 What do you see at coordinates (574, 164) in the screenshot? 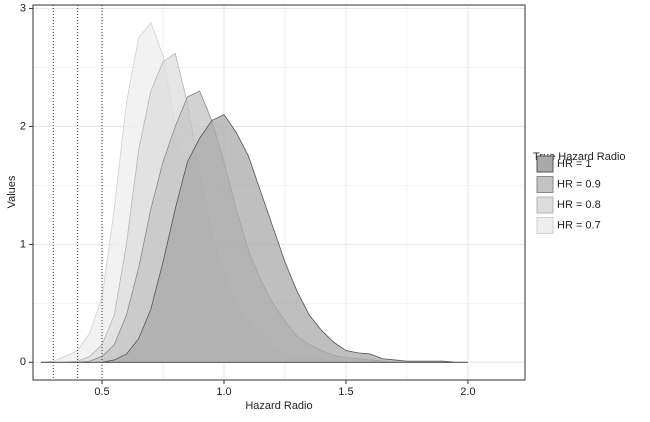
I see `legend-label: HR = 1` at bounding box center [574, 164].